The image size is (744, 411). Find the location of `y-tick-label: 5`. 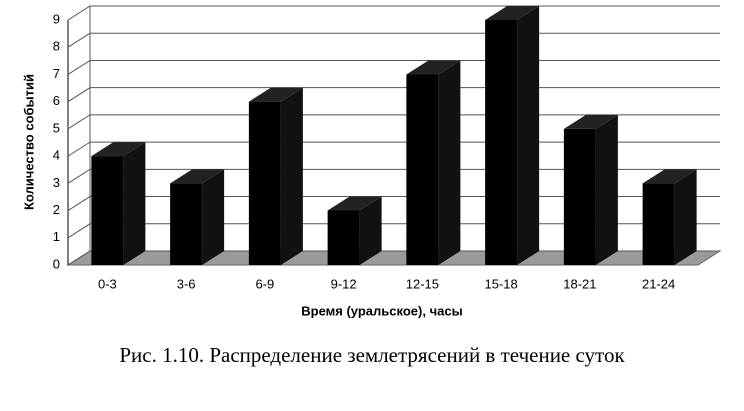

y-tick-label: 5 is located at coordinates (56, 127).